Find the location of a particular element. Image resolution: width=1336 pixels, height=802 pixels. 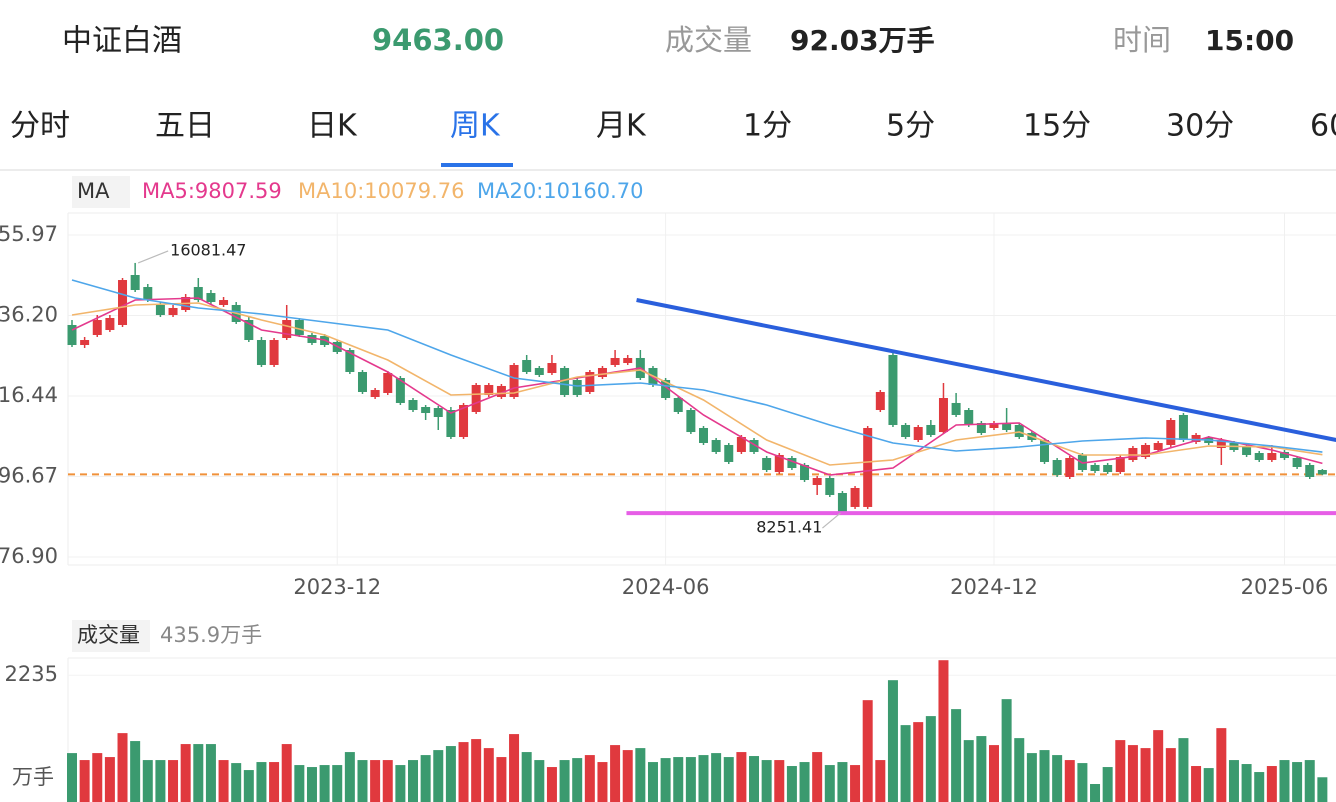

volume-value: 92.03万手 is located at coordinates (862, 40).